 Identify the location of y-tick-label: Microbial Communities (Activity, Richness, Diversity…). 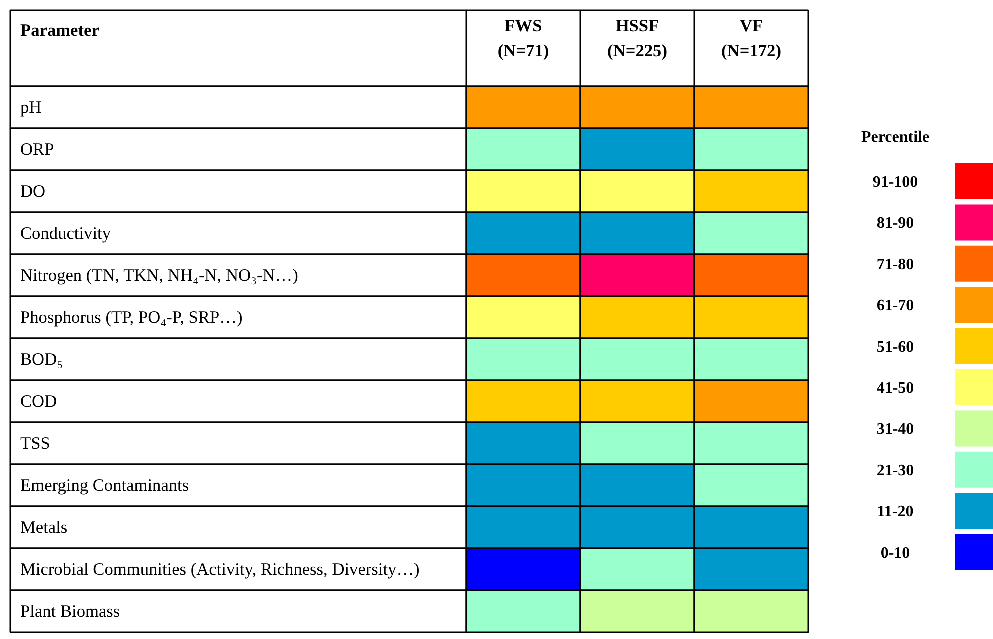
(220, 569).